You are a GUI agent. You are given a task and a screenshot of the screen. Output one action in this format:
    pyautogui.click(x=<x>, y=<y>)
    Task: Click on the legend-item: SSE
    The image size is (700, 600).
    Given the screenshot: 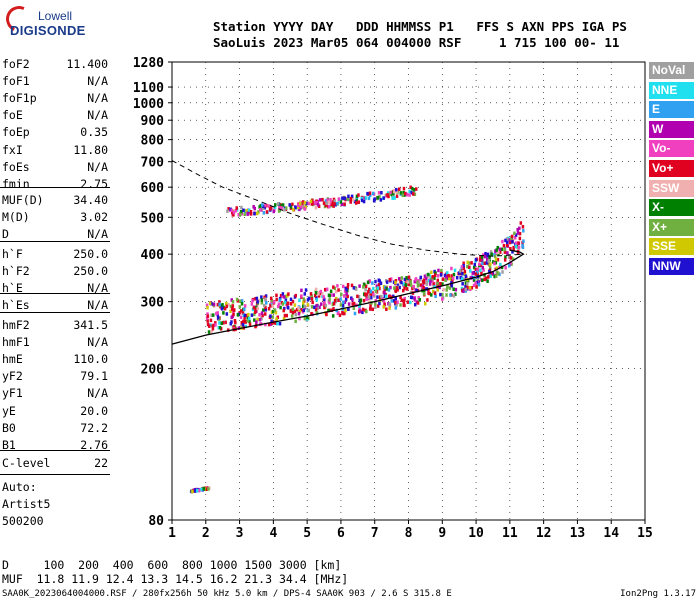 What is the action you would take?
    pyautogui.click(x=671, y=247)
    